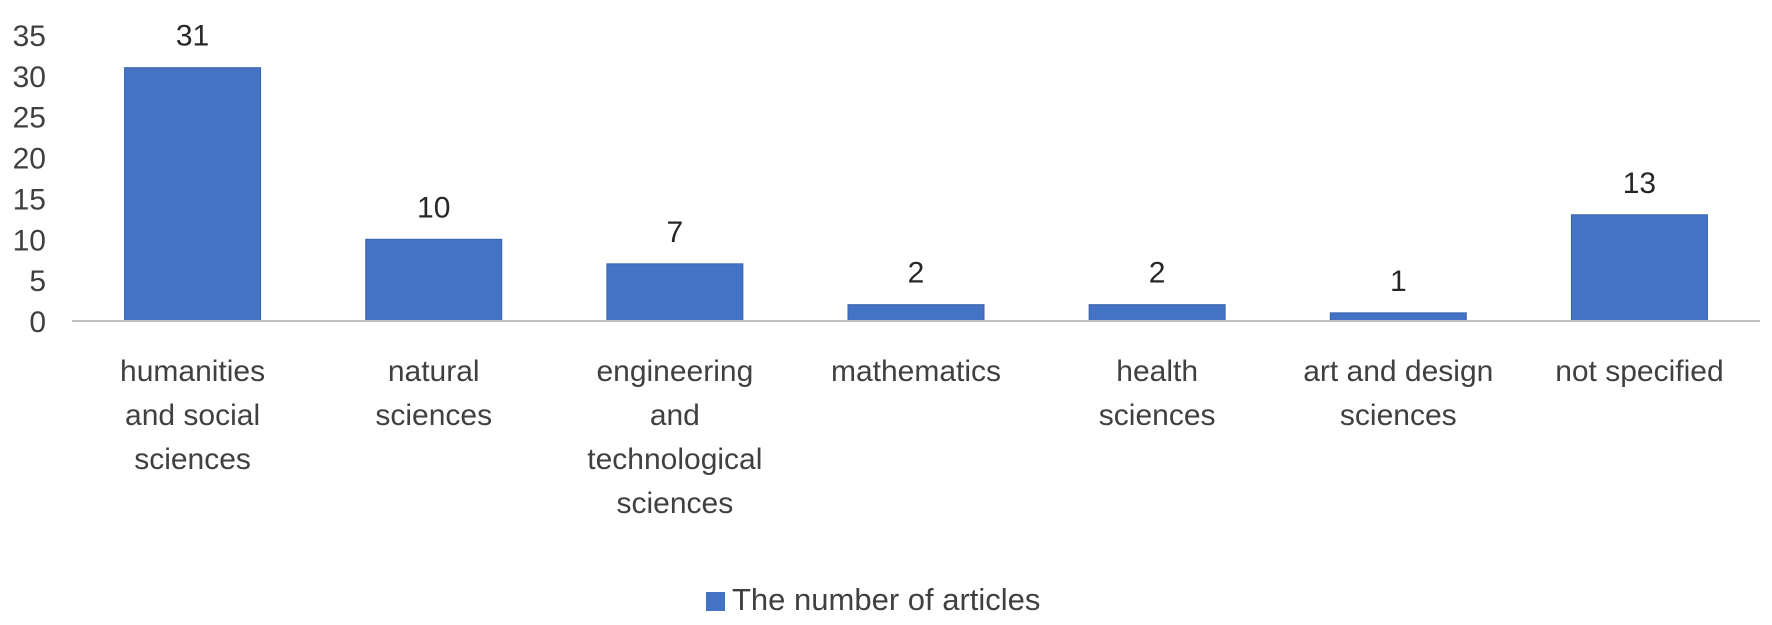 This screenshot has width=1772, height=625. I want to click on legend-swatch, so click(715, 601).